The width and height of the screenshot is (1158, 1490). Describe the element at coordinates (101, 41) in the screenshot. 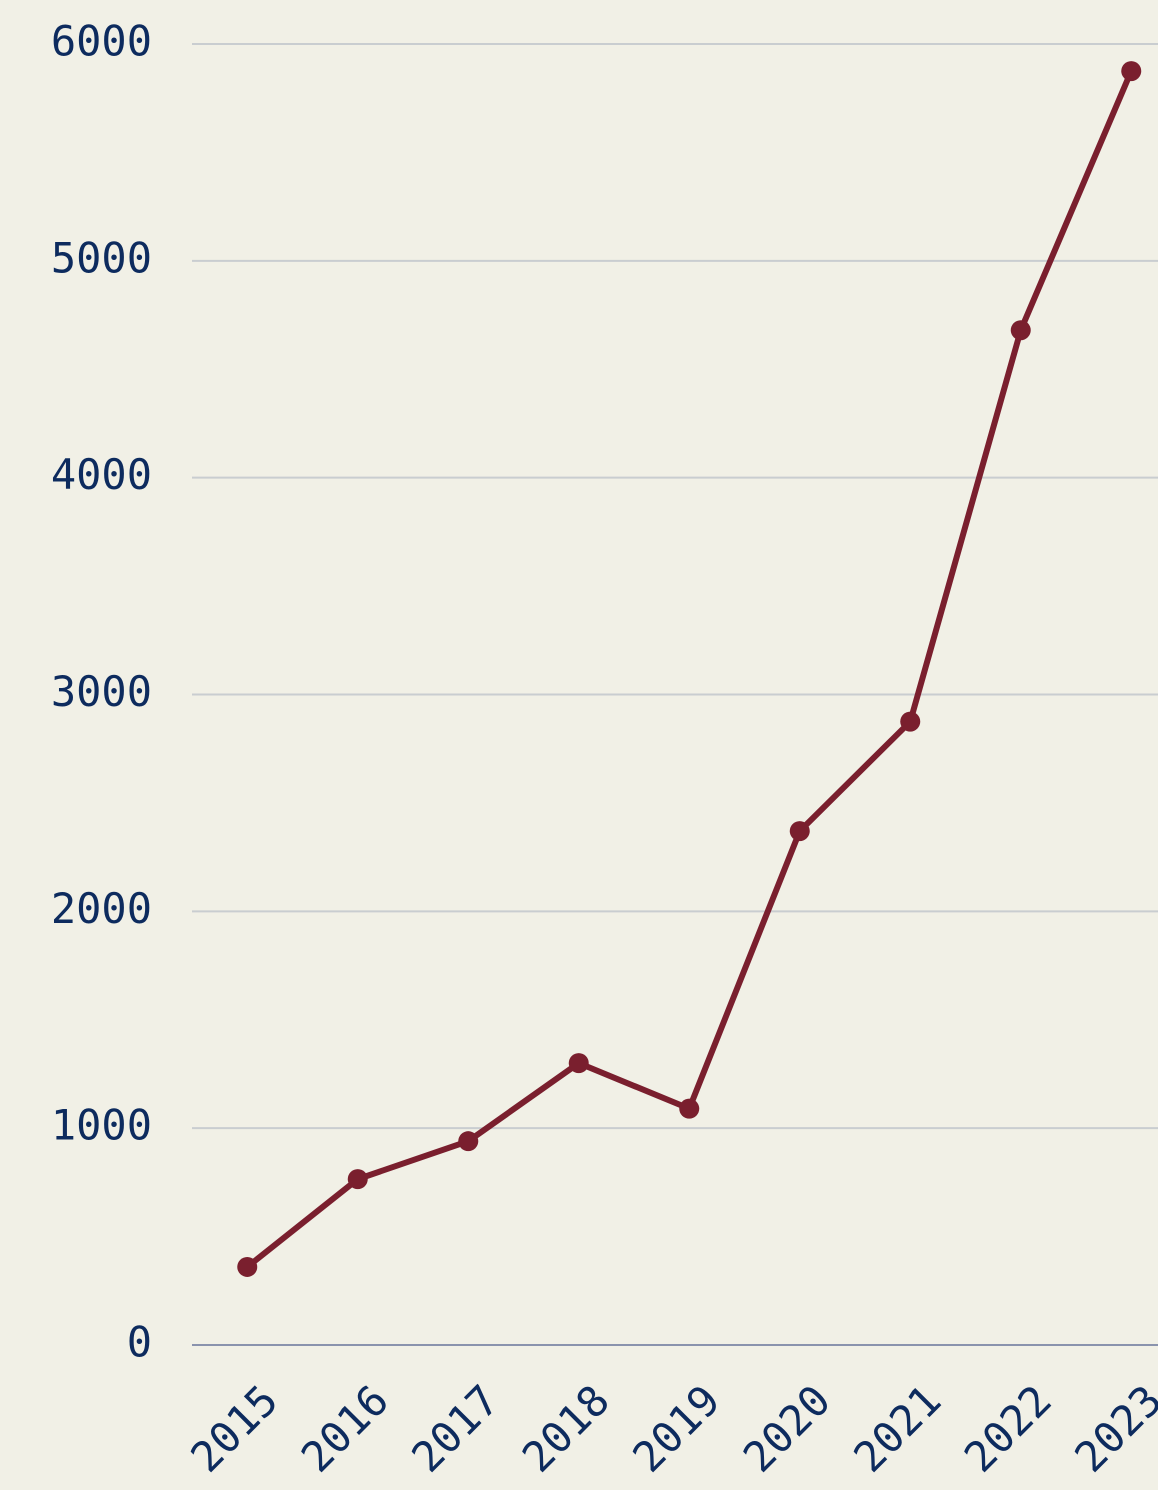

I see `y-tick-label: 6000` at that location.